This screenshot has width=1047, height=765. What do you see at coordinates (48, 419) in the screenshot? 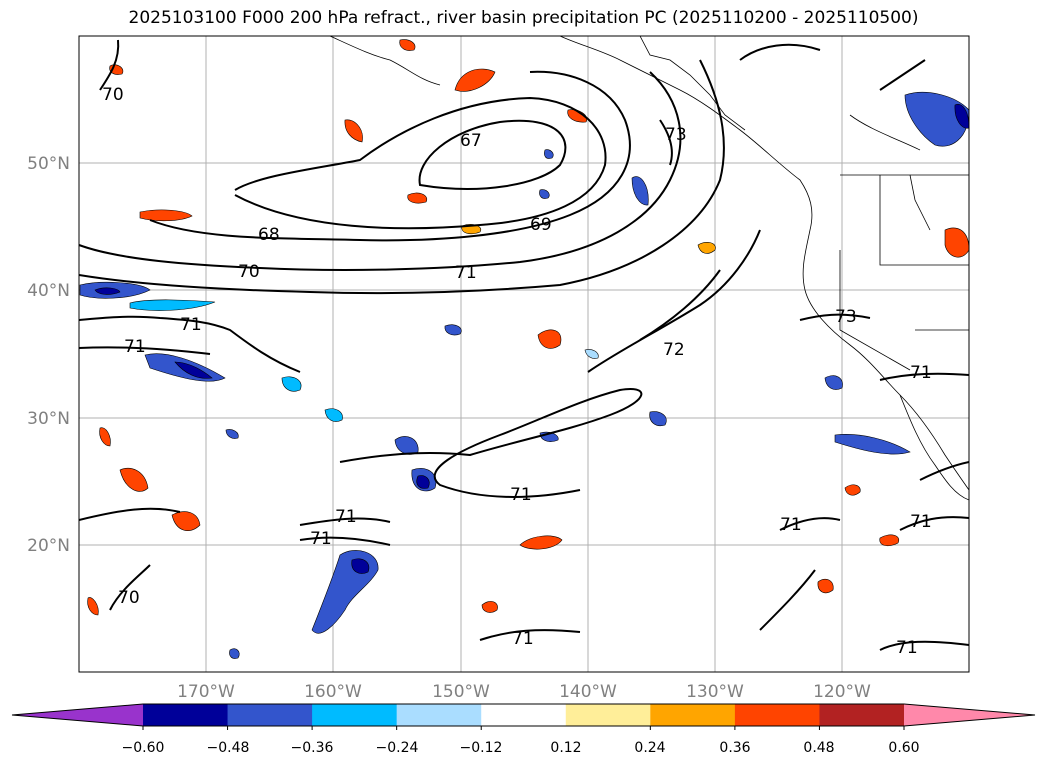
I see `lat-label: 30°N` at bounding box center [48, 419].